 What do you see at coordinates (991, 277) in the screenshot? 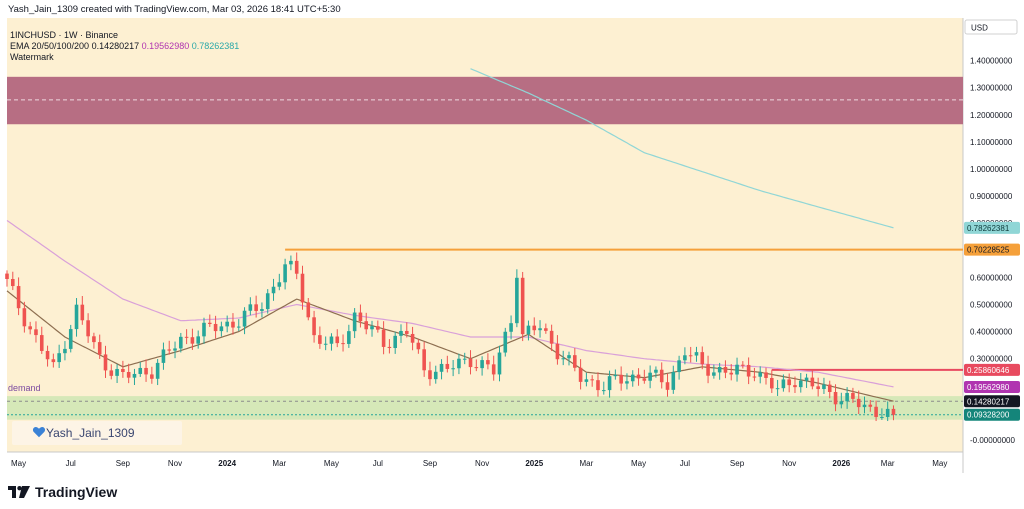
I see `y-tick-label: 0.60000000` at bounding box center [991, 277].